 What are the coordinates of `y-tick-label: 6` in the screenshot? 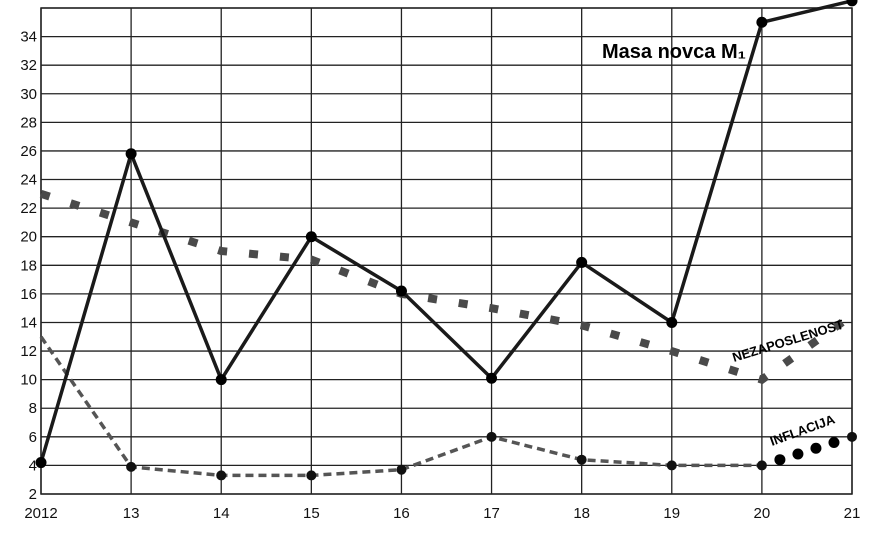 It's located at (33, 437).